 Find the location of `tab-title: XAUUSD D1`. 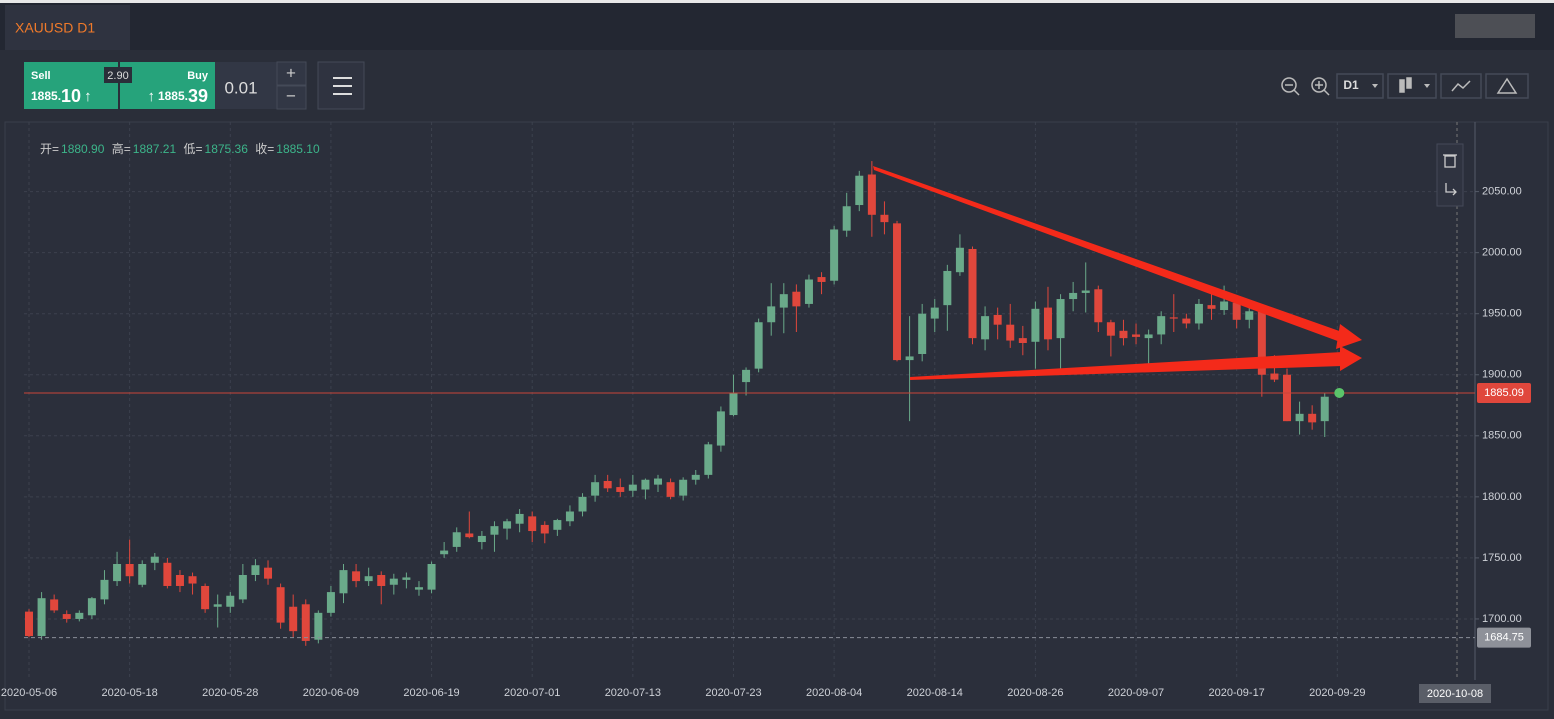

tab-title: XAUUSD D1 is located at coordinates (55, 28).